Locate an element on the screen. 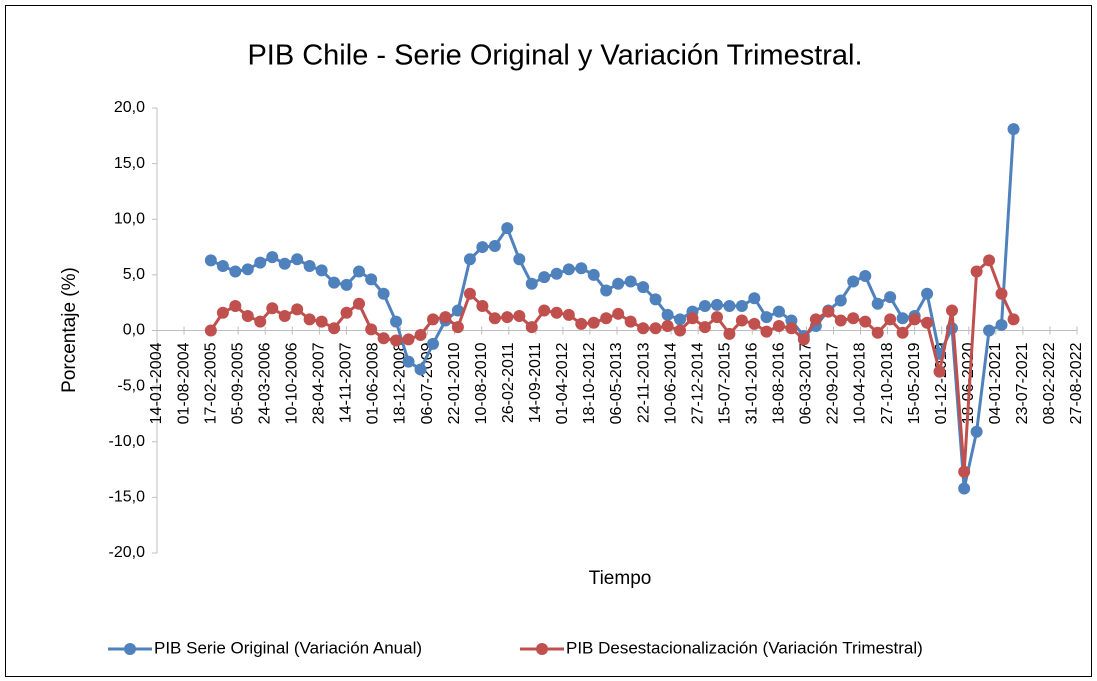 This screenshot has height=681, width=1097. y-tick-label: -15,0 is located at coordinates (127, 497).